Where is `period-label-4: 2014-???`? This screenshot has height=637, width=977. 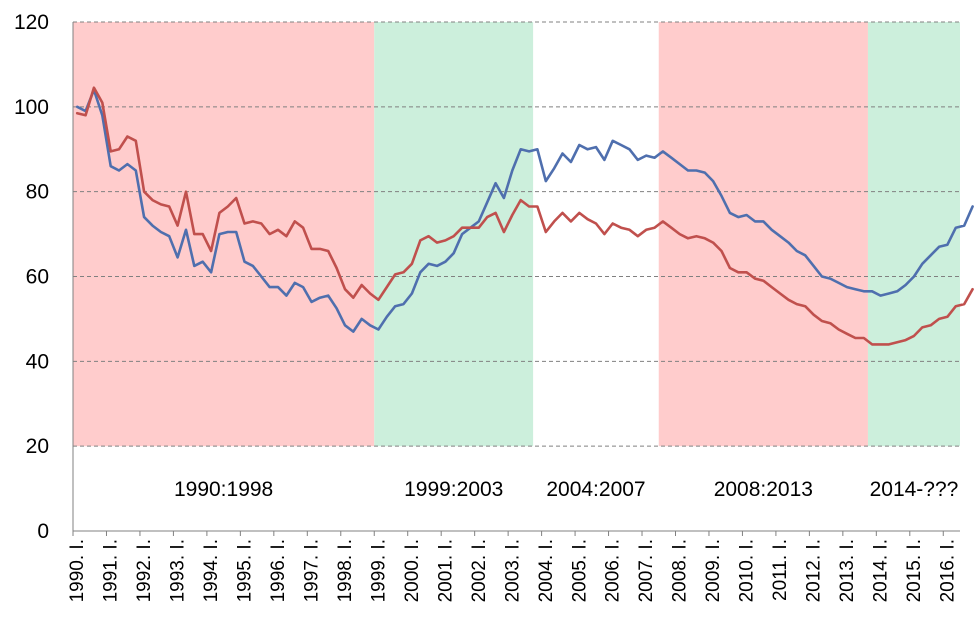 period-label-4: 2014-??? is located at coordinates (914, 489).